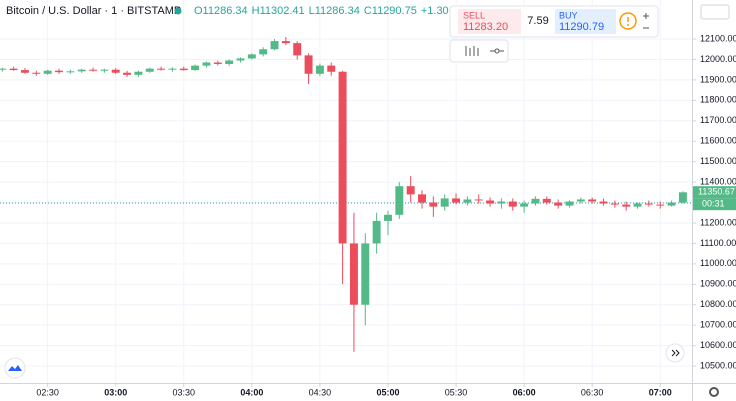 This screenshot has width=736, height=401. Describe the element at coordinates (718, 365) in the screenshot. I see `y-tick-label: 10500.00` at that location.